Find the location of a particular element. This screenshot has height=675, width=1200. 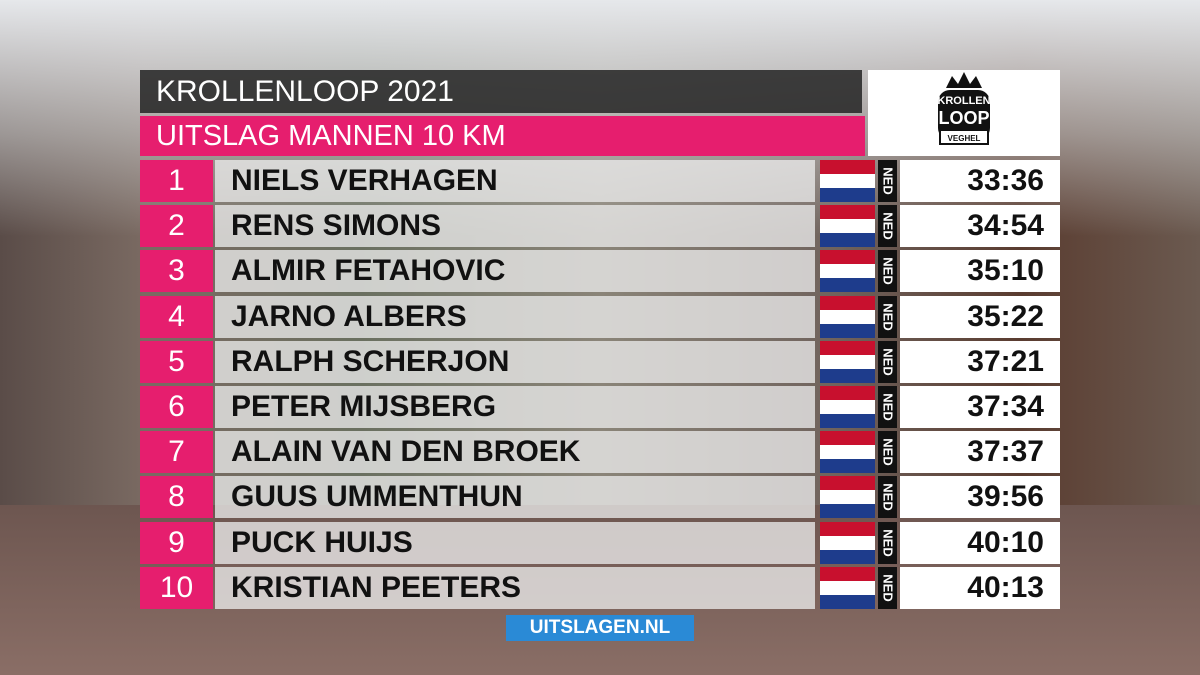

badge is located at coordinates (964, 115).